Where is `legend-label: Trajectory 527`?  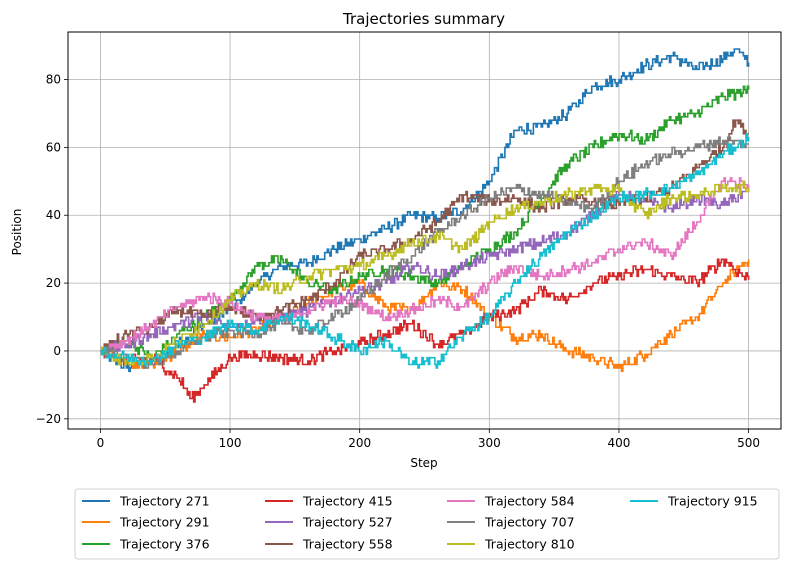
legend-label: Trajectory 527 is located at coordinates (347, 522).